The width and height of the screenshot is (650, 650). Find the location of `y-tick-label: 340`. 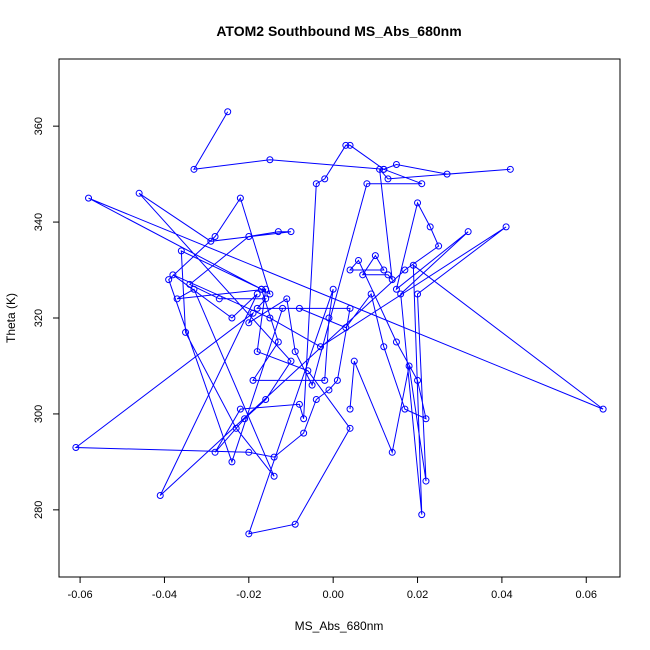

y-tick-label: 340 is located at coordinates (39, 222).